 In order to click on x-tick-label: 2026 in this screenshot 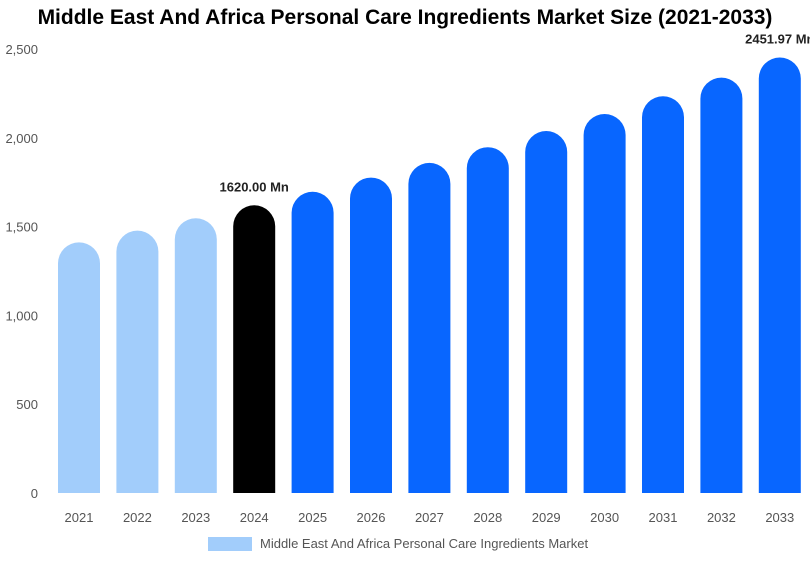, I will do `click(371, 517)`.